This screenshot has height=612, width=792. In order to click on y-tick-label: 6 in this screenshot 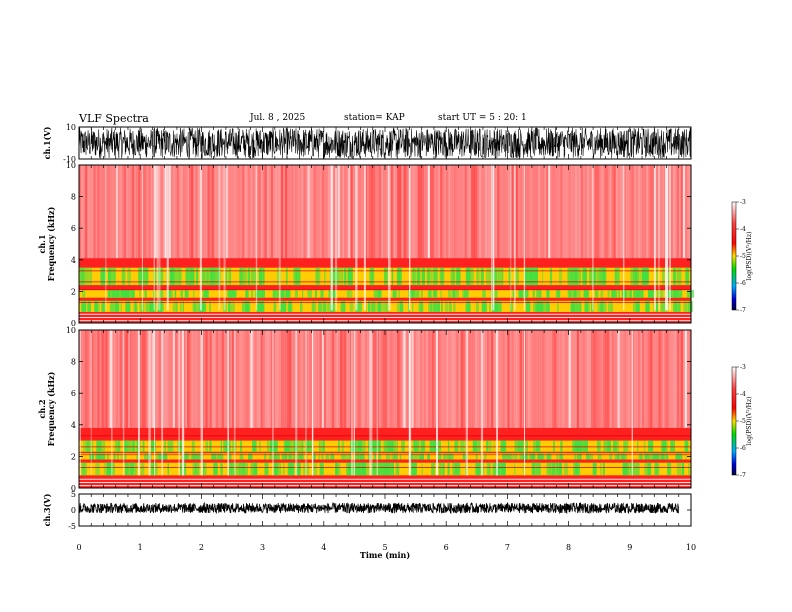, I will do `click(73, 393)`.